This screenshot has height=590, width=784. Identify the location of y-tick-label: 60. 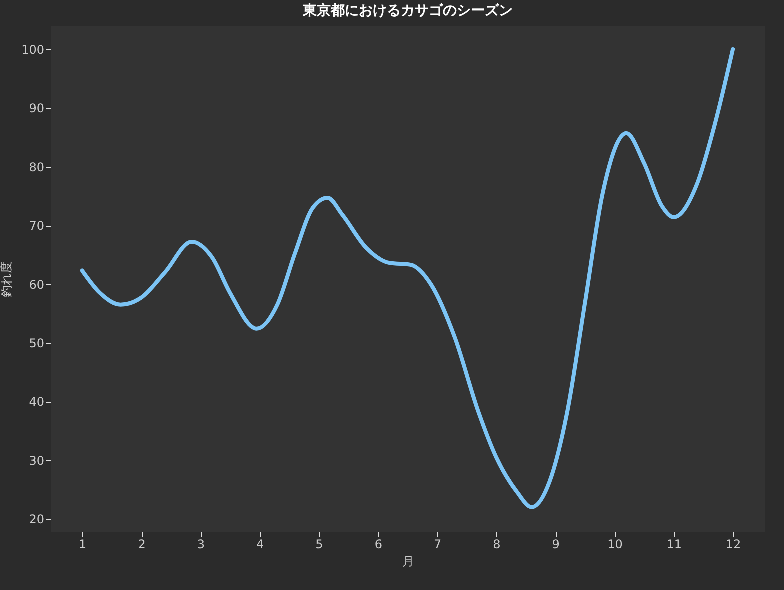
(36, 285).